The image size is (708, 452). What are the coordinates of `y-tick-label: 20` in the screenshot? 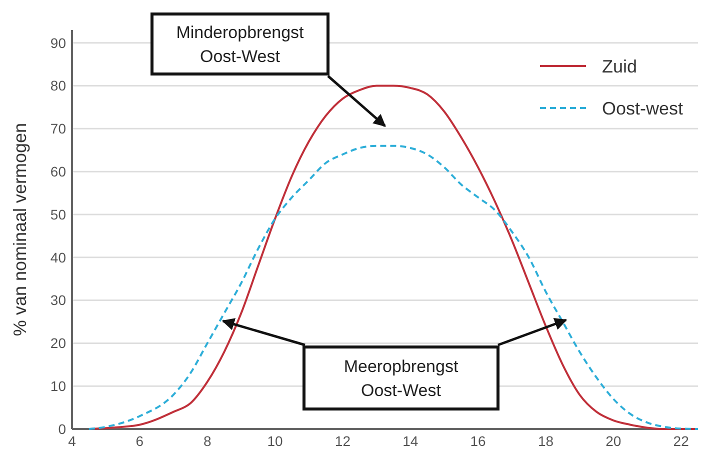 It's located at (58, 343).